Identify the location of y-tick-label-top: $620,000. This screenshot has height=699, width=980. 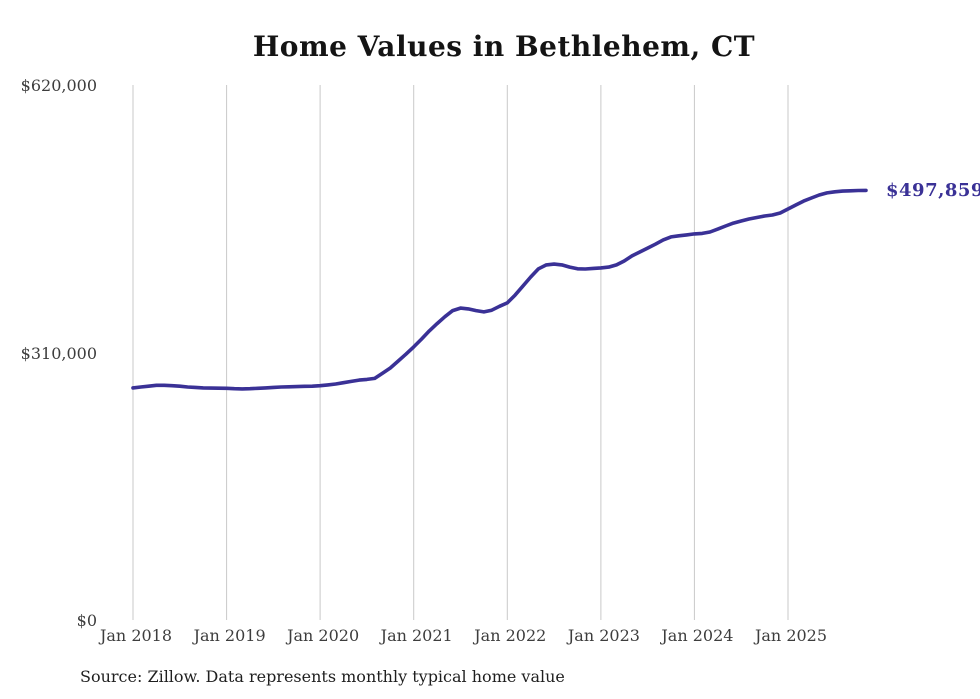
(58, 85).